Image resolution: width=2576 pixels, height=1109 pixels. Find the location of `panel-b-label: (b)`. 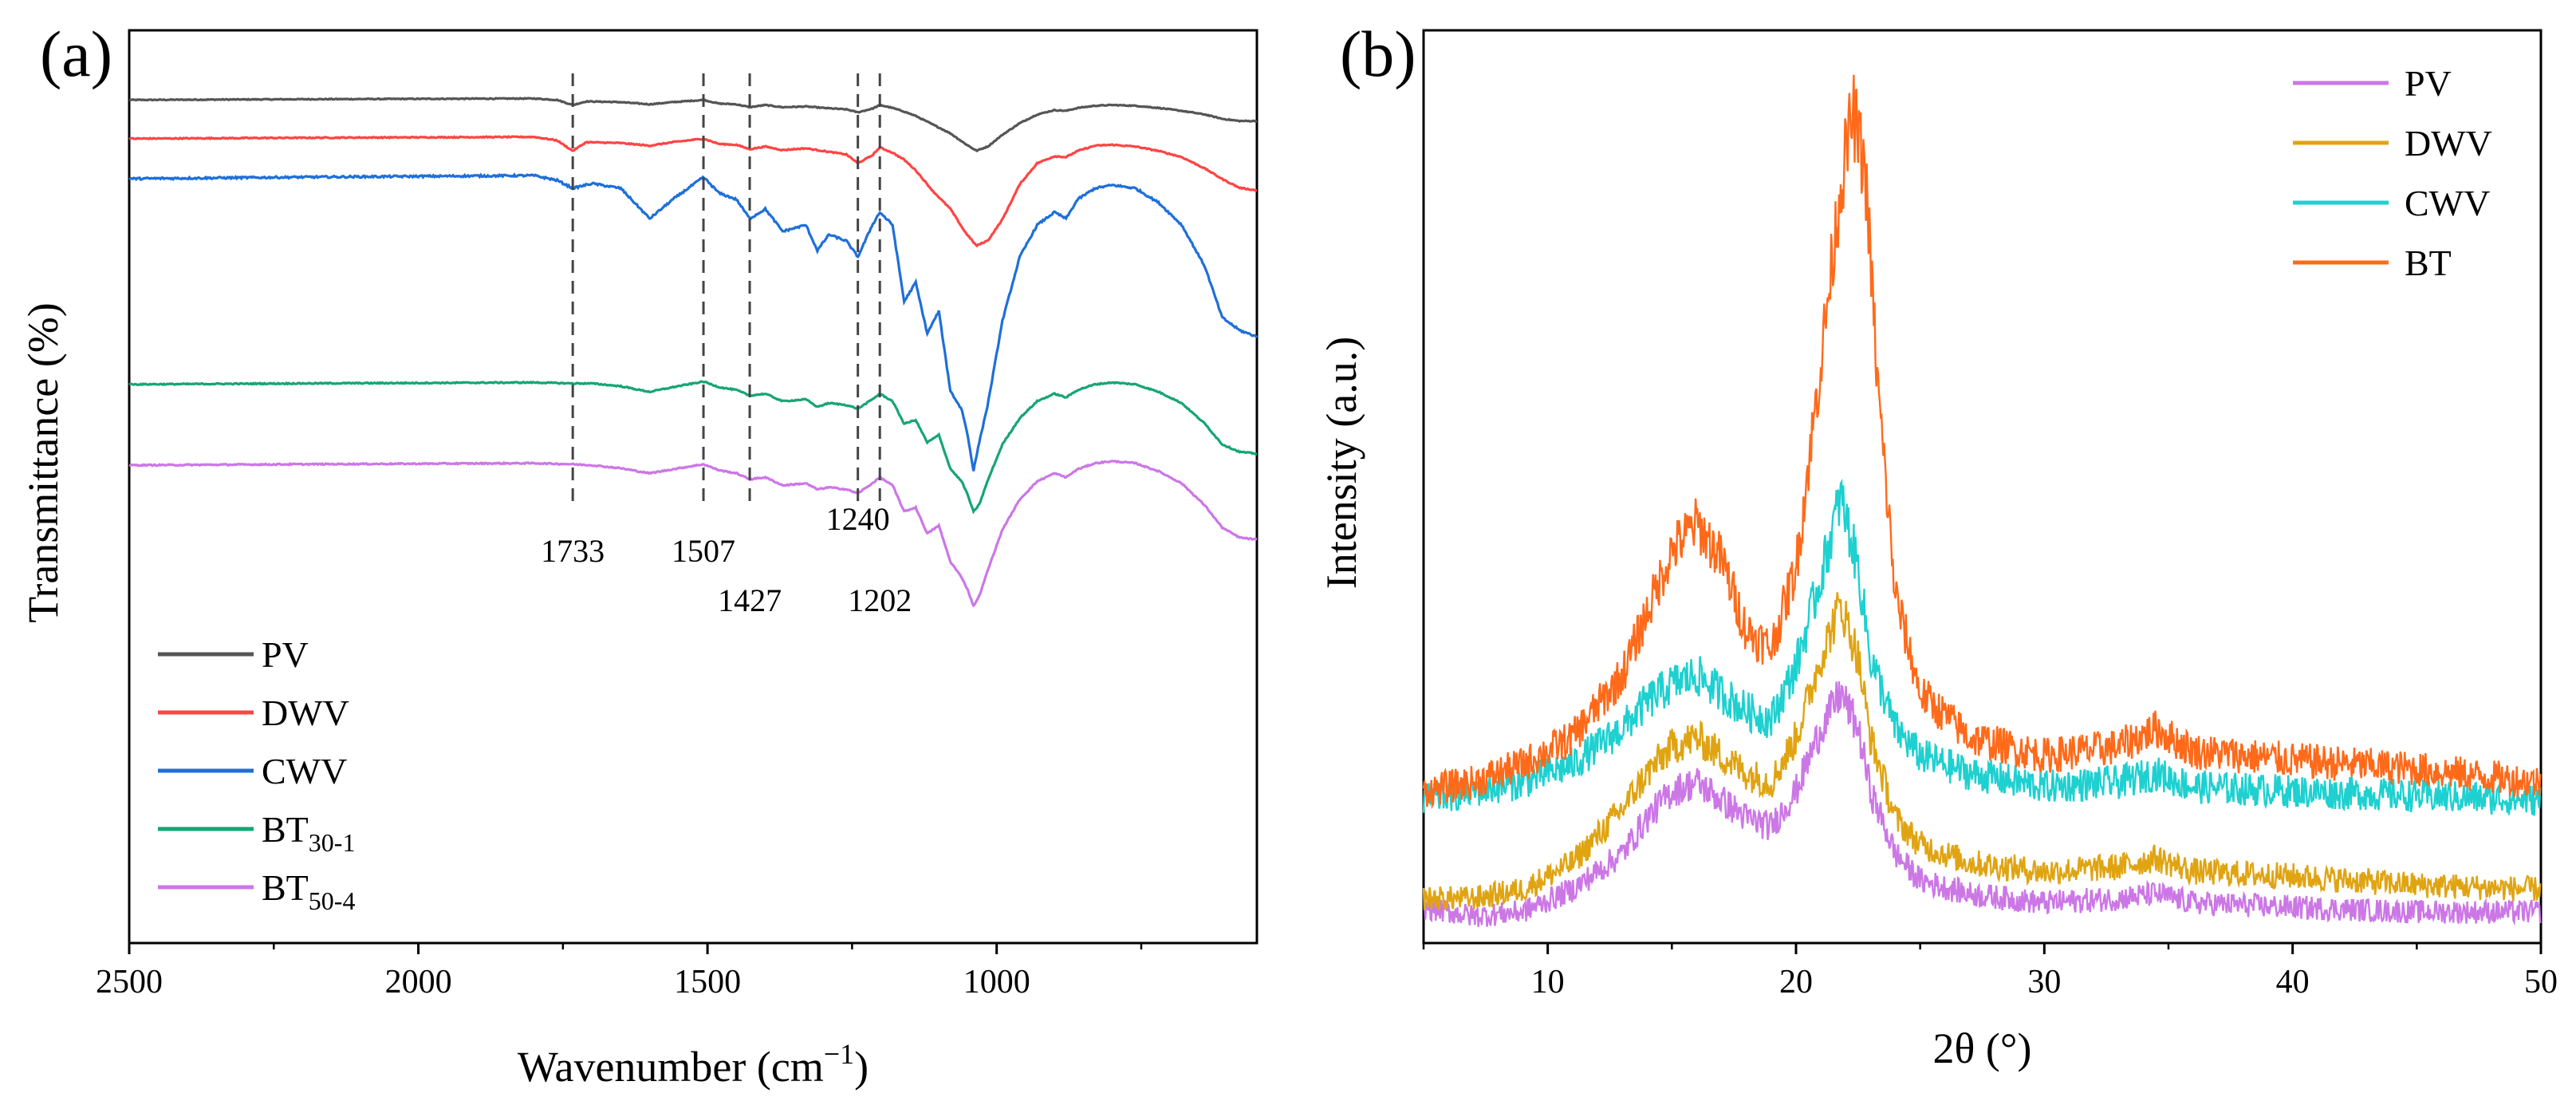

panel-b-label: (b) is located at coordinates (1378, 54).